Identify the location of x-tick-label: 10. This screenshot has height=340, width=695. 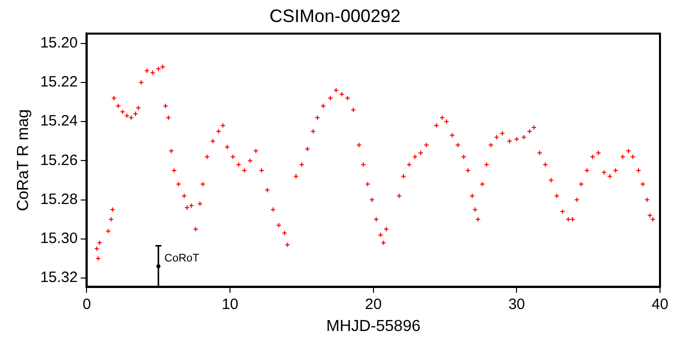
(230, 304).